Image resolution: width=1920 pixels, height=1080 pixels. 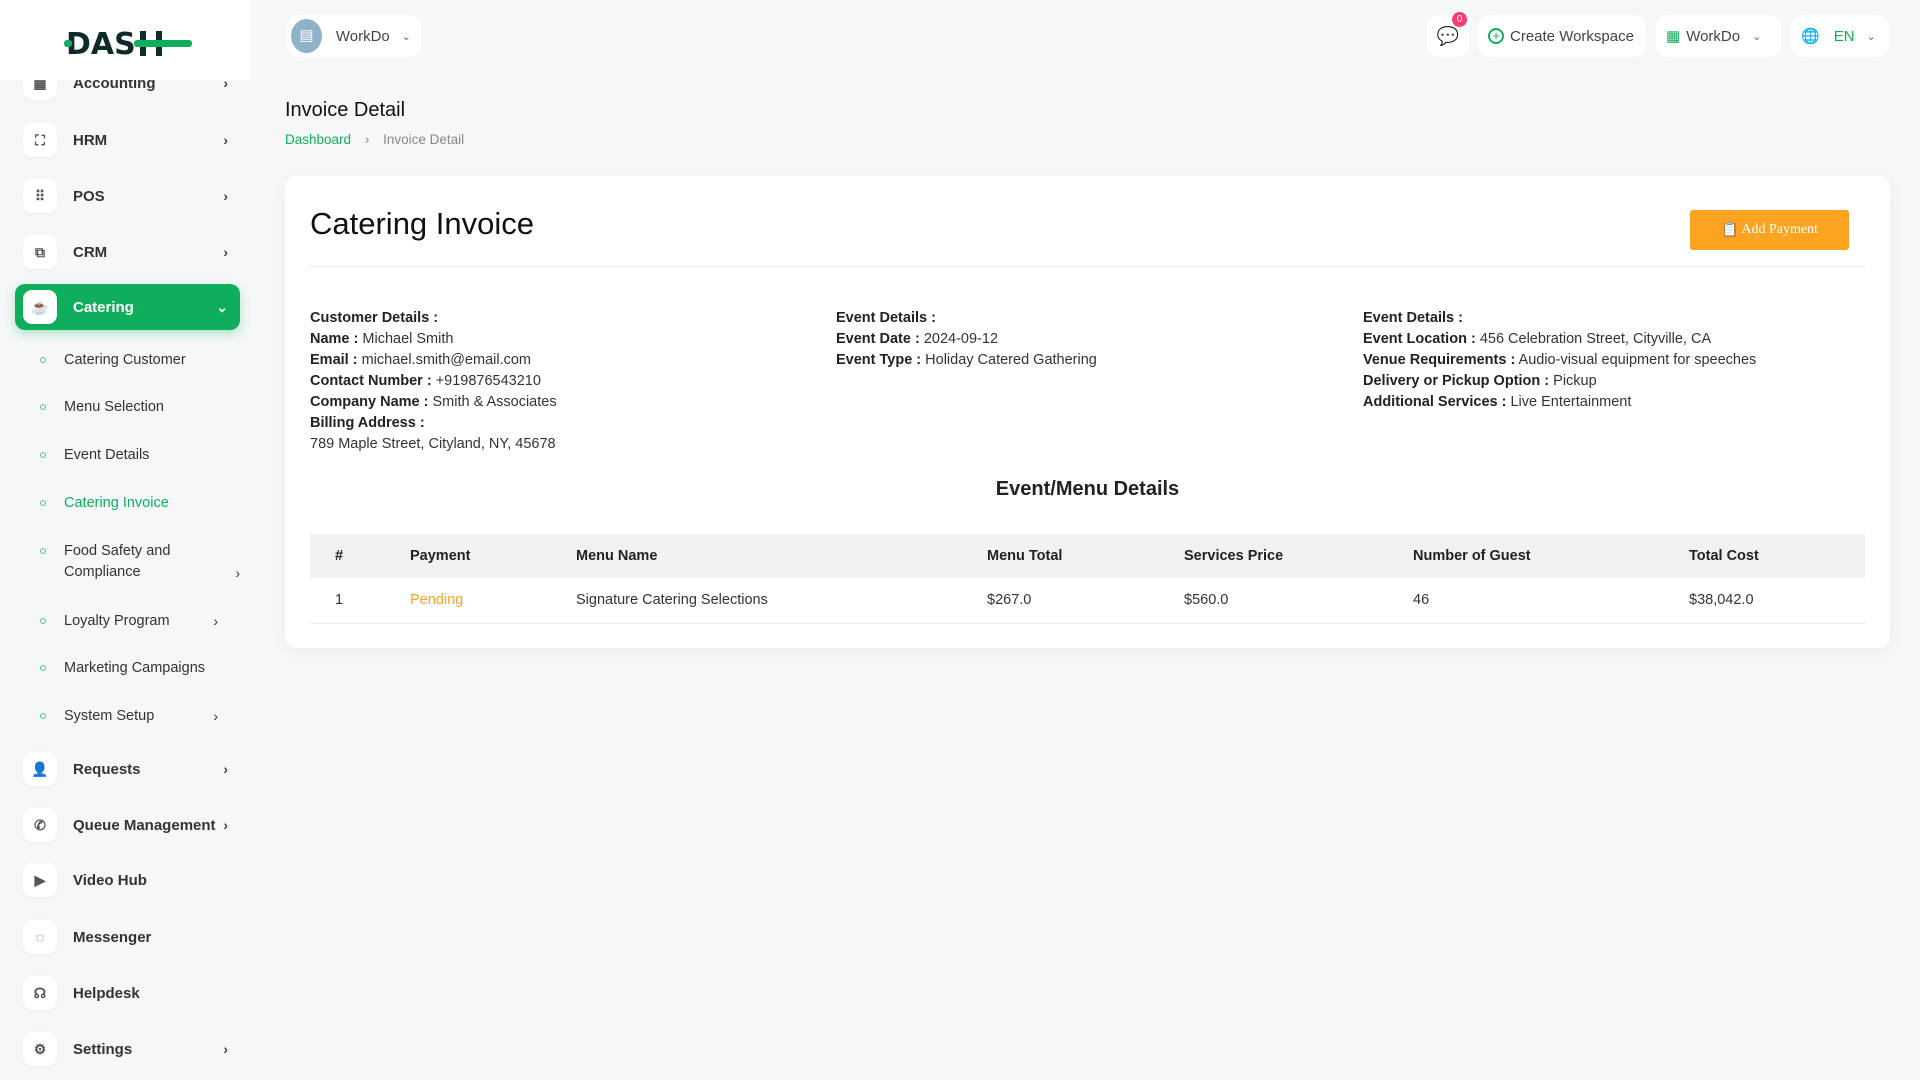 What do you see at coordinates (40, 1049) in the screenshot?
I see `gear-icon: ⚙` at bounding box center [40, 1049].